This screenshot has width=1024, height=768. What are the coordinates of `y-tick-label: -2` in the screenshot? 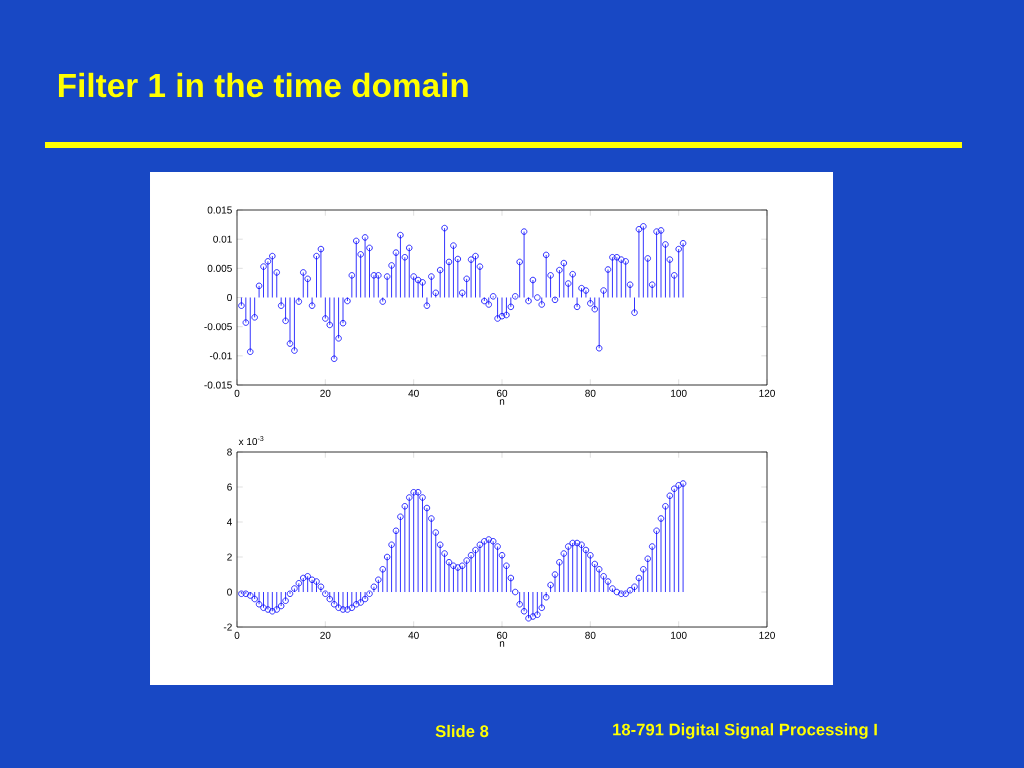 It's located at (227, 627).